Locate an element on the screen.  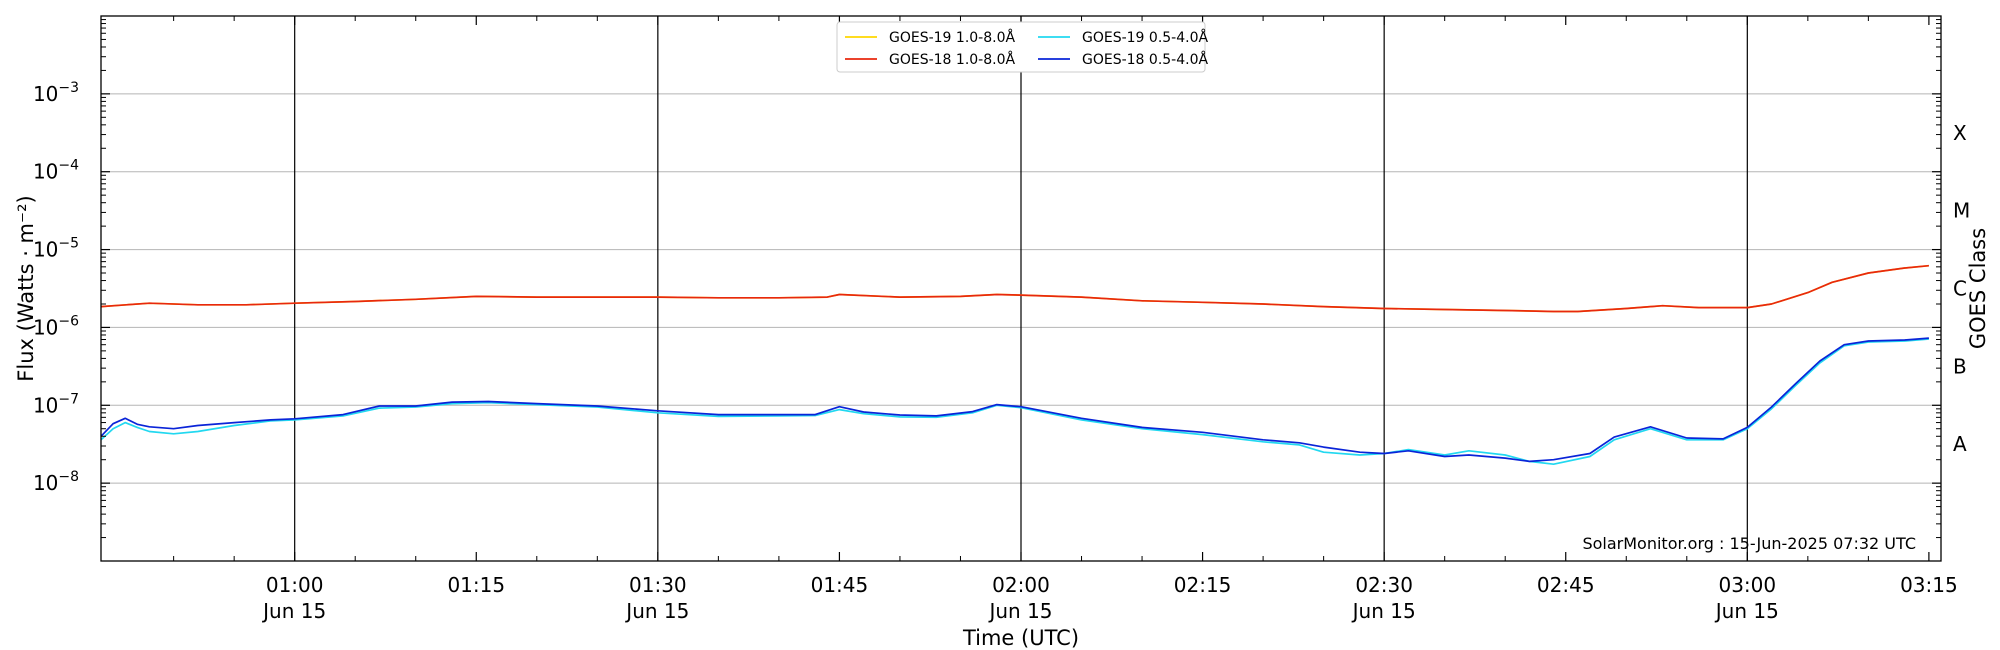
y-tick-label: 10⁻⁴ is located at coordinates (56, 171).